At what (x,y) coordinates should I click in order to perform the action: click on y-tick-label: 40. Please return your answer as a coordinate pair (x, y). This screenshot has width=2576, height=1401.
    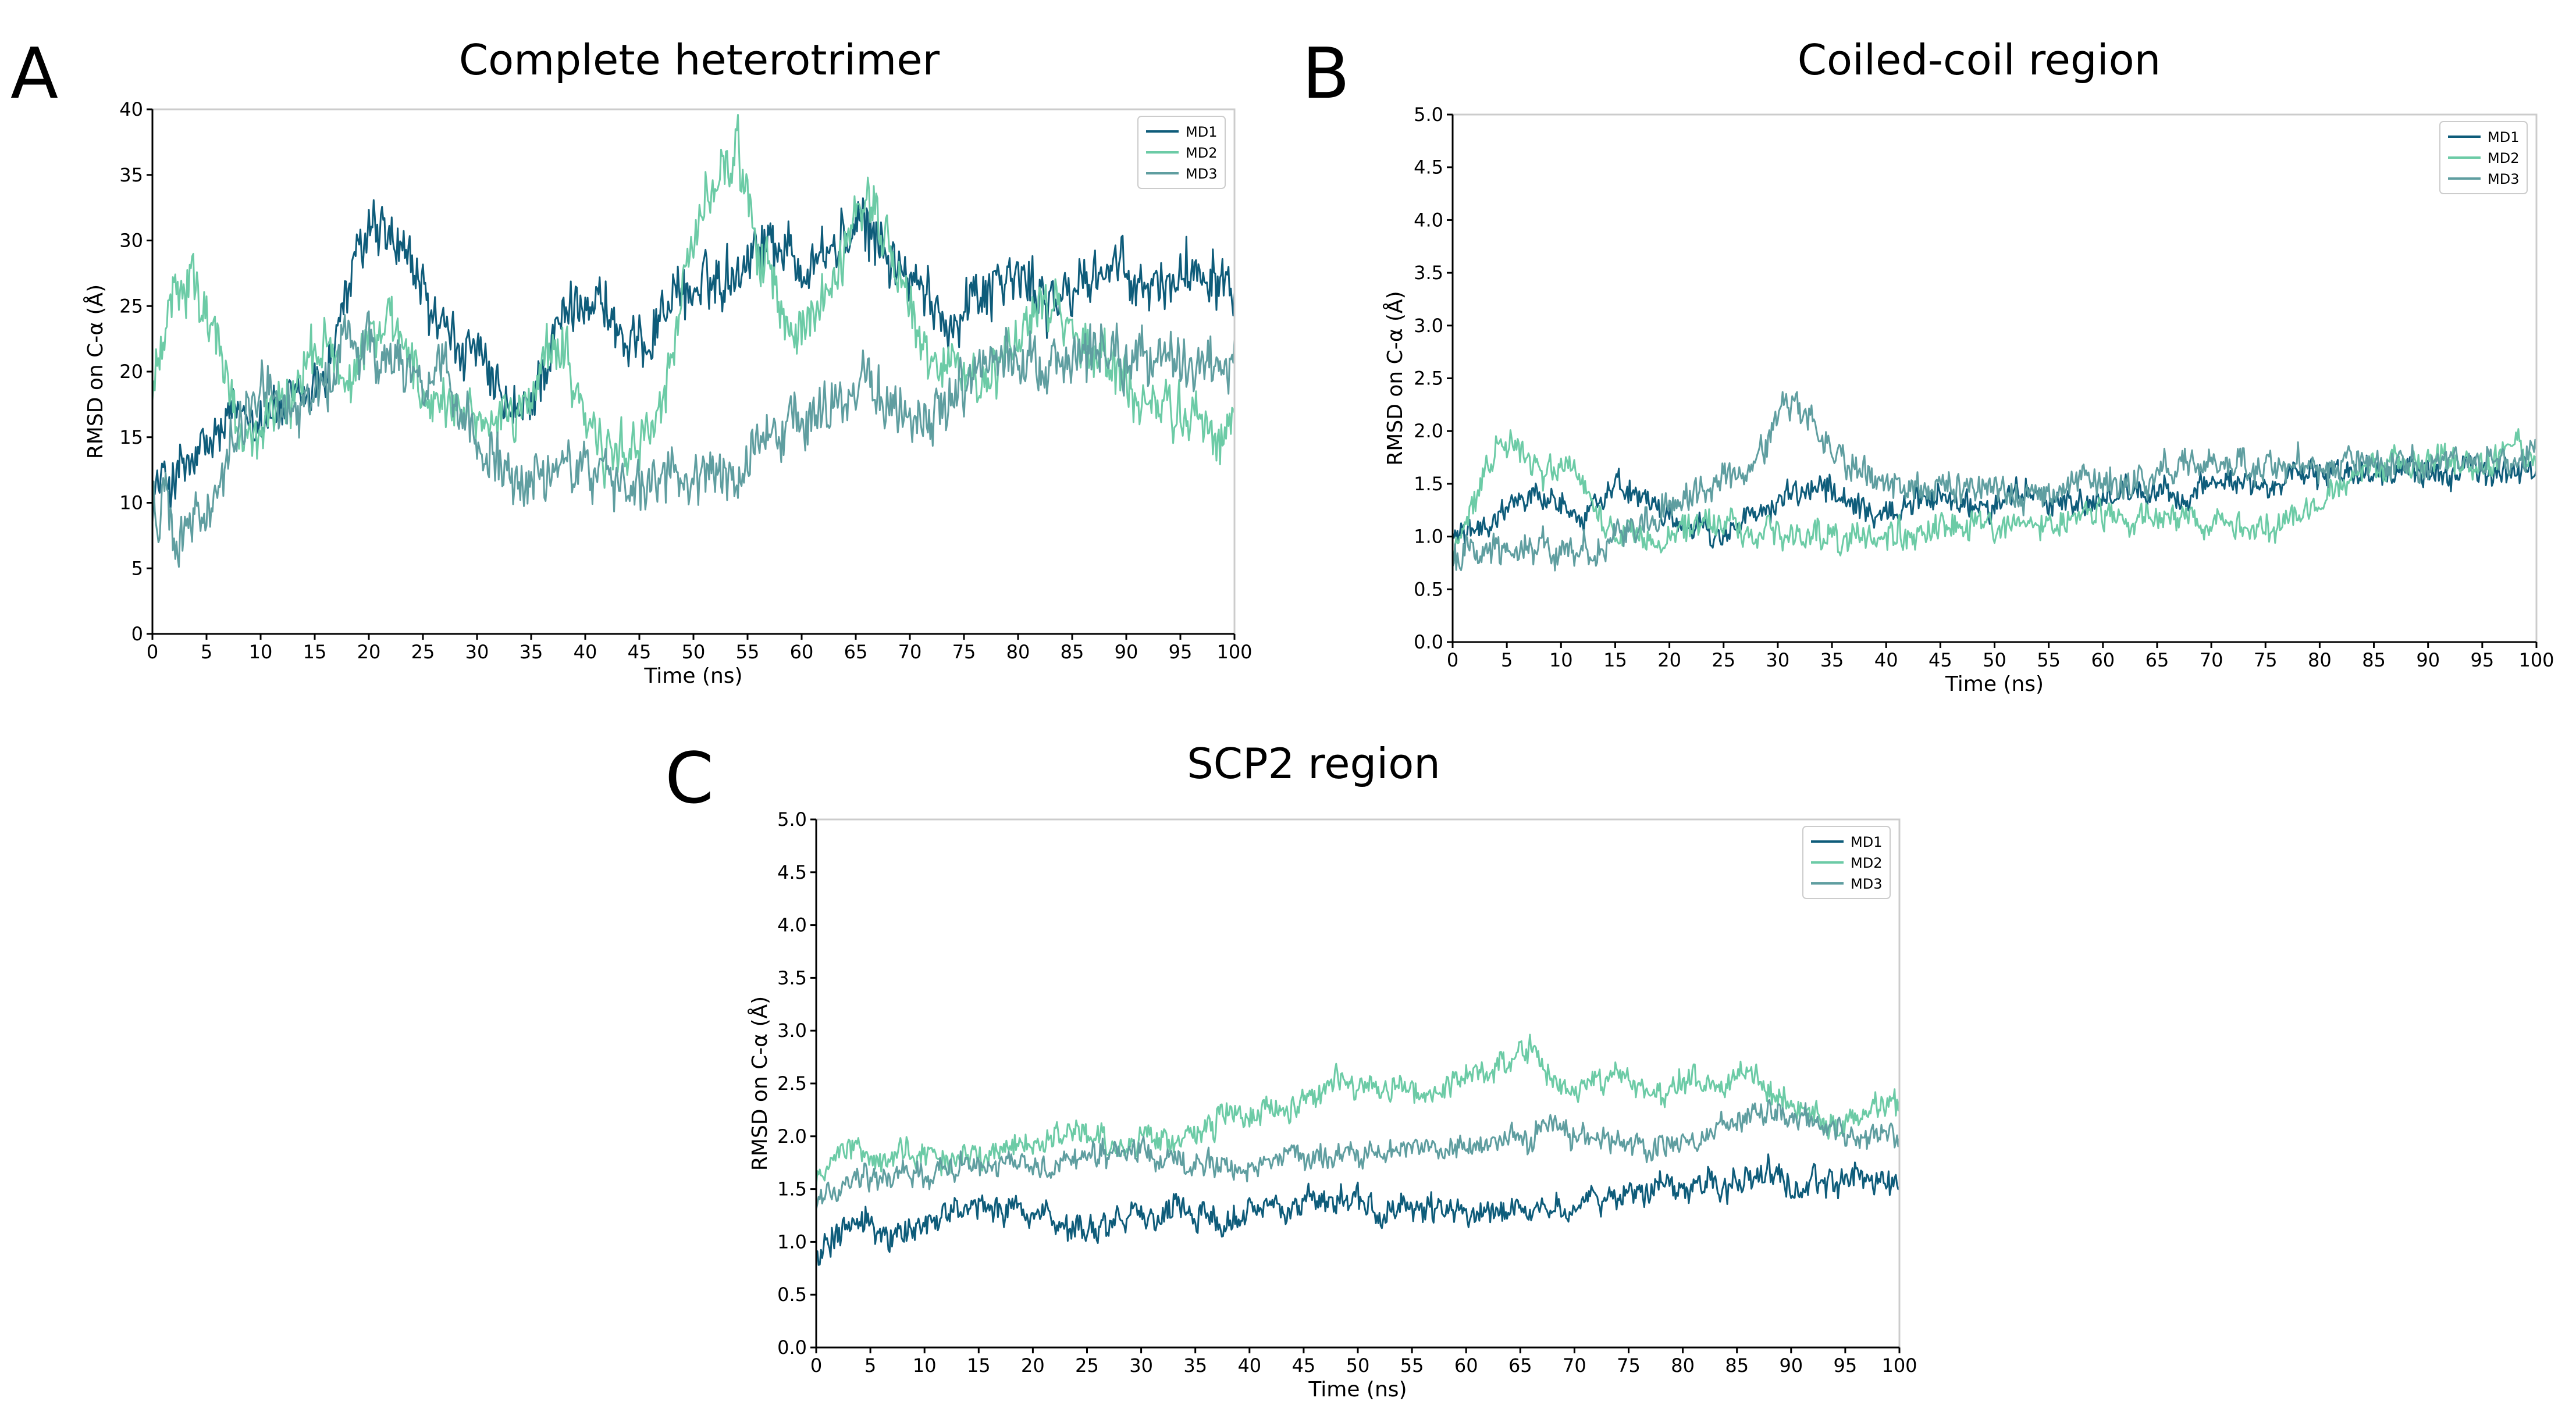
    Looking at the image, I should click on (131, 109).